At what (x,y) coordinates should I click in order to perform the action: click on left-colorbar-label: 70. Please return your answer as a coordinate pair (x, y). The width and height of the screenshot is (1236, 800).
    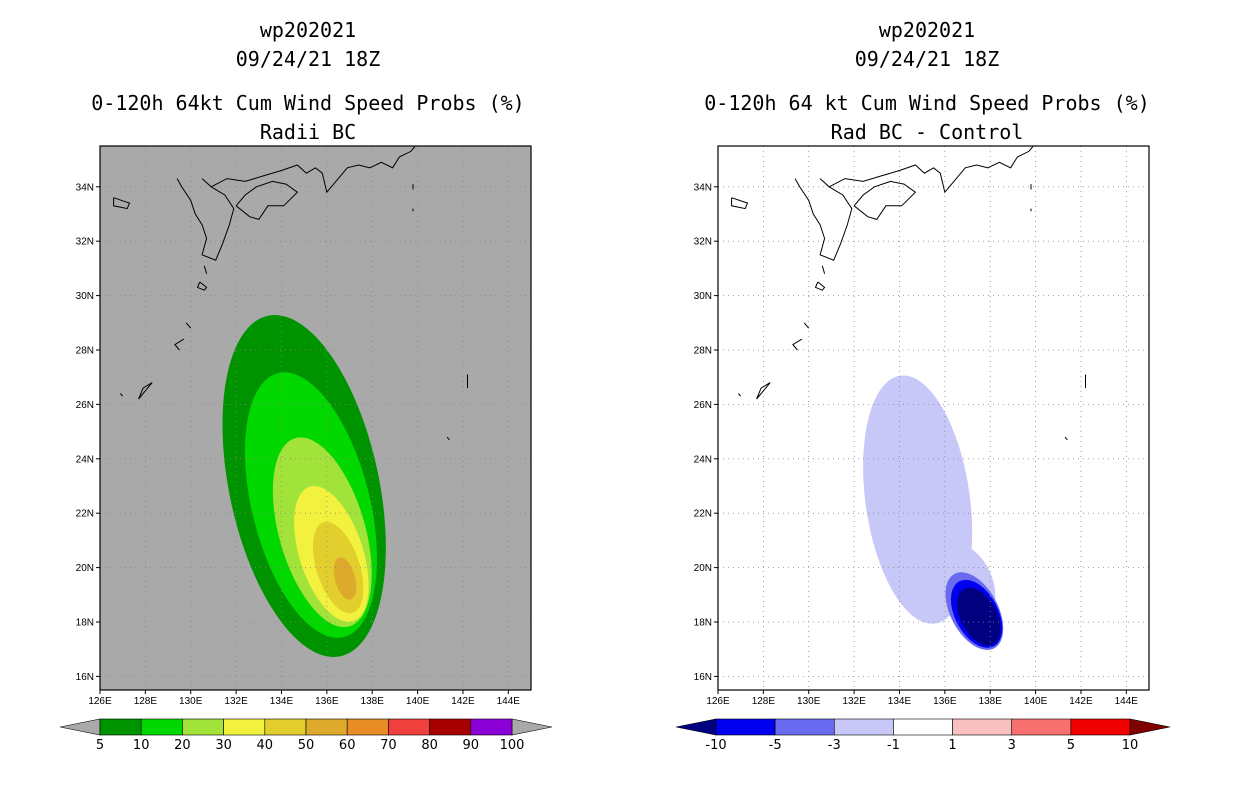
    Looking at the image, I should click on (388, 745).